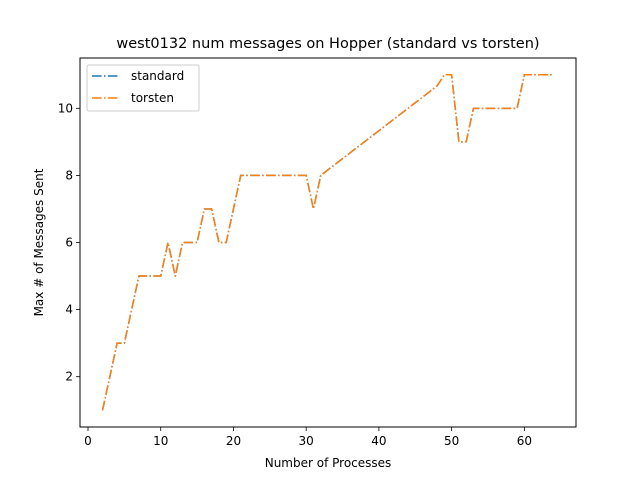  I want to click on y-tick-label: 2, so click(69, 377).